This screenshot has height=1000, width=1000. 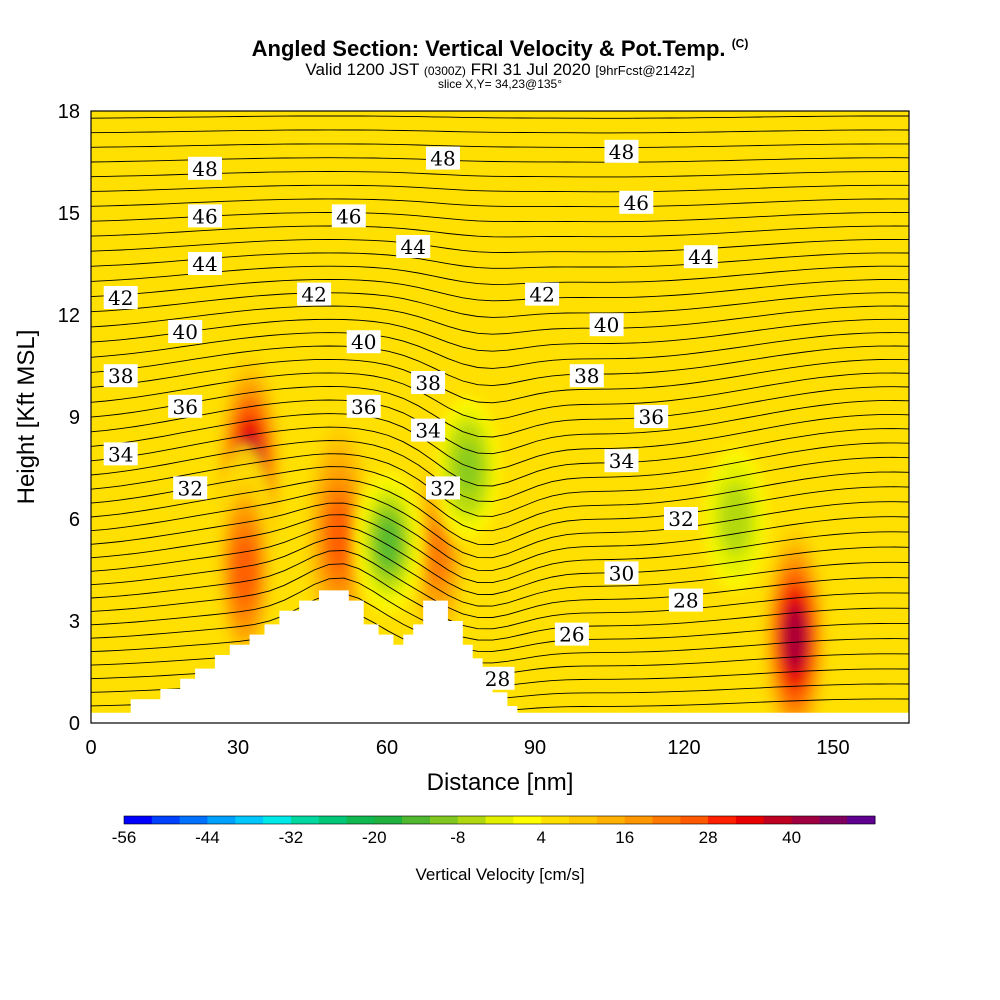 What do you see at coordinates (90, 748) in the screenshot?
I see `x-tick-label: 0` at bounding box center [90, 748].